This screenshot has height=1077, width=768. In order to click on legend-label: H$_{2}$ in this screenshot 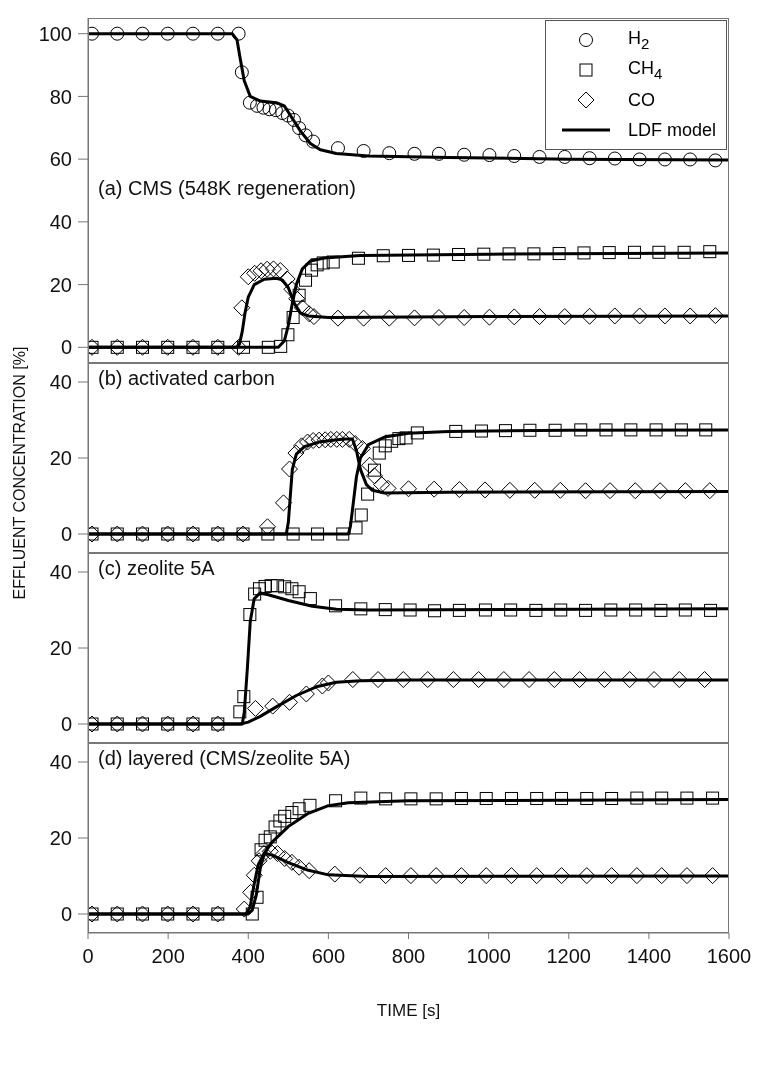, I will do `click(638, 40)`.